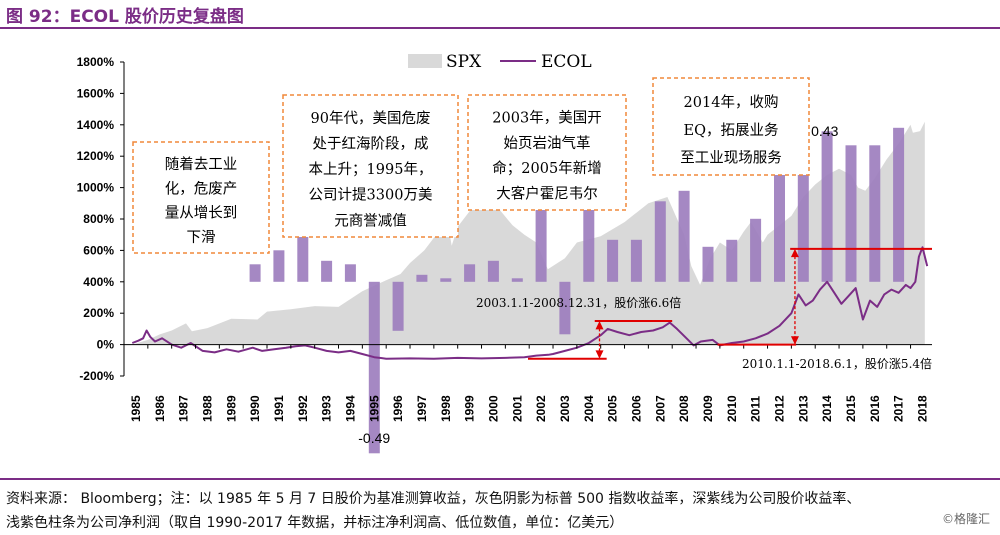  I want to click on x-tick-label: 1997, so click(422, 408).